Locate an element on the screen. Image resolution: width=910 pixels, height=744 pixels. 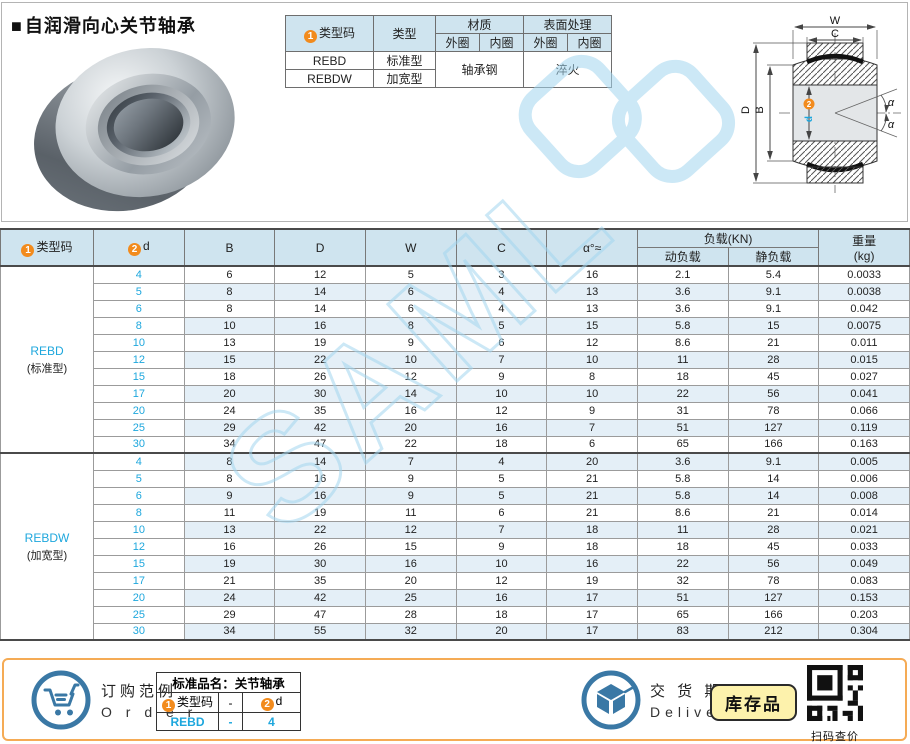
cell-value: 18 is located at coordinates (682, 376).